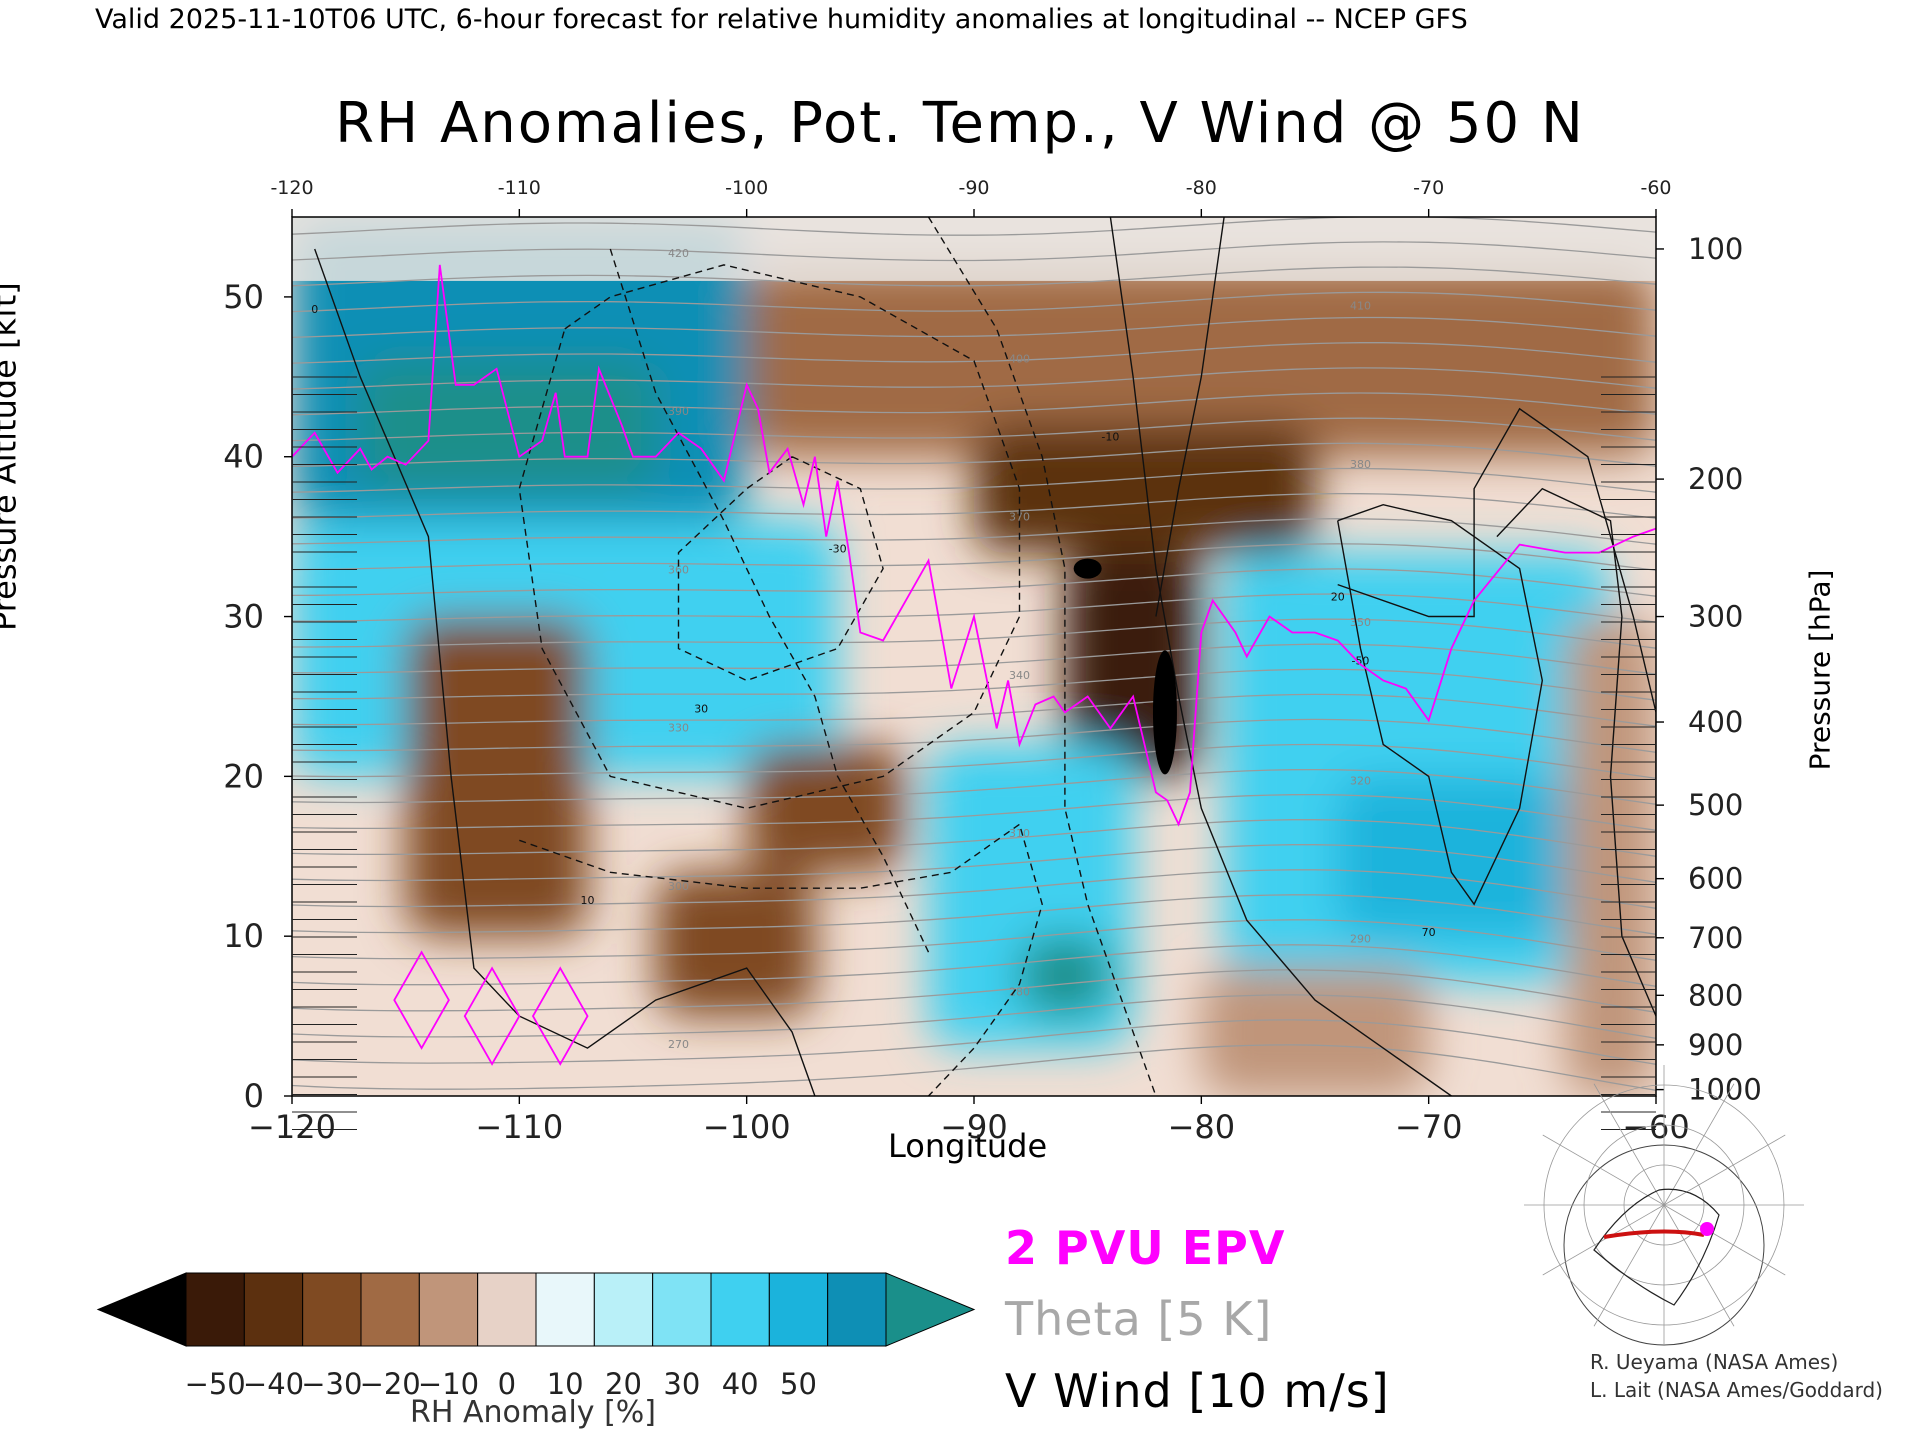 The width and height of the screenshot is (1920, 1440). Describe the element at coordinates (314, 309) in the screenshot. I see `vwind-label: 0` at that location.